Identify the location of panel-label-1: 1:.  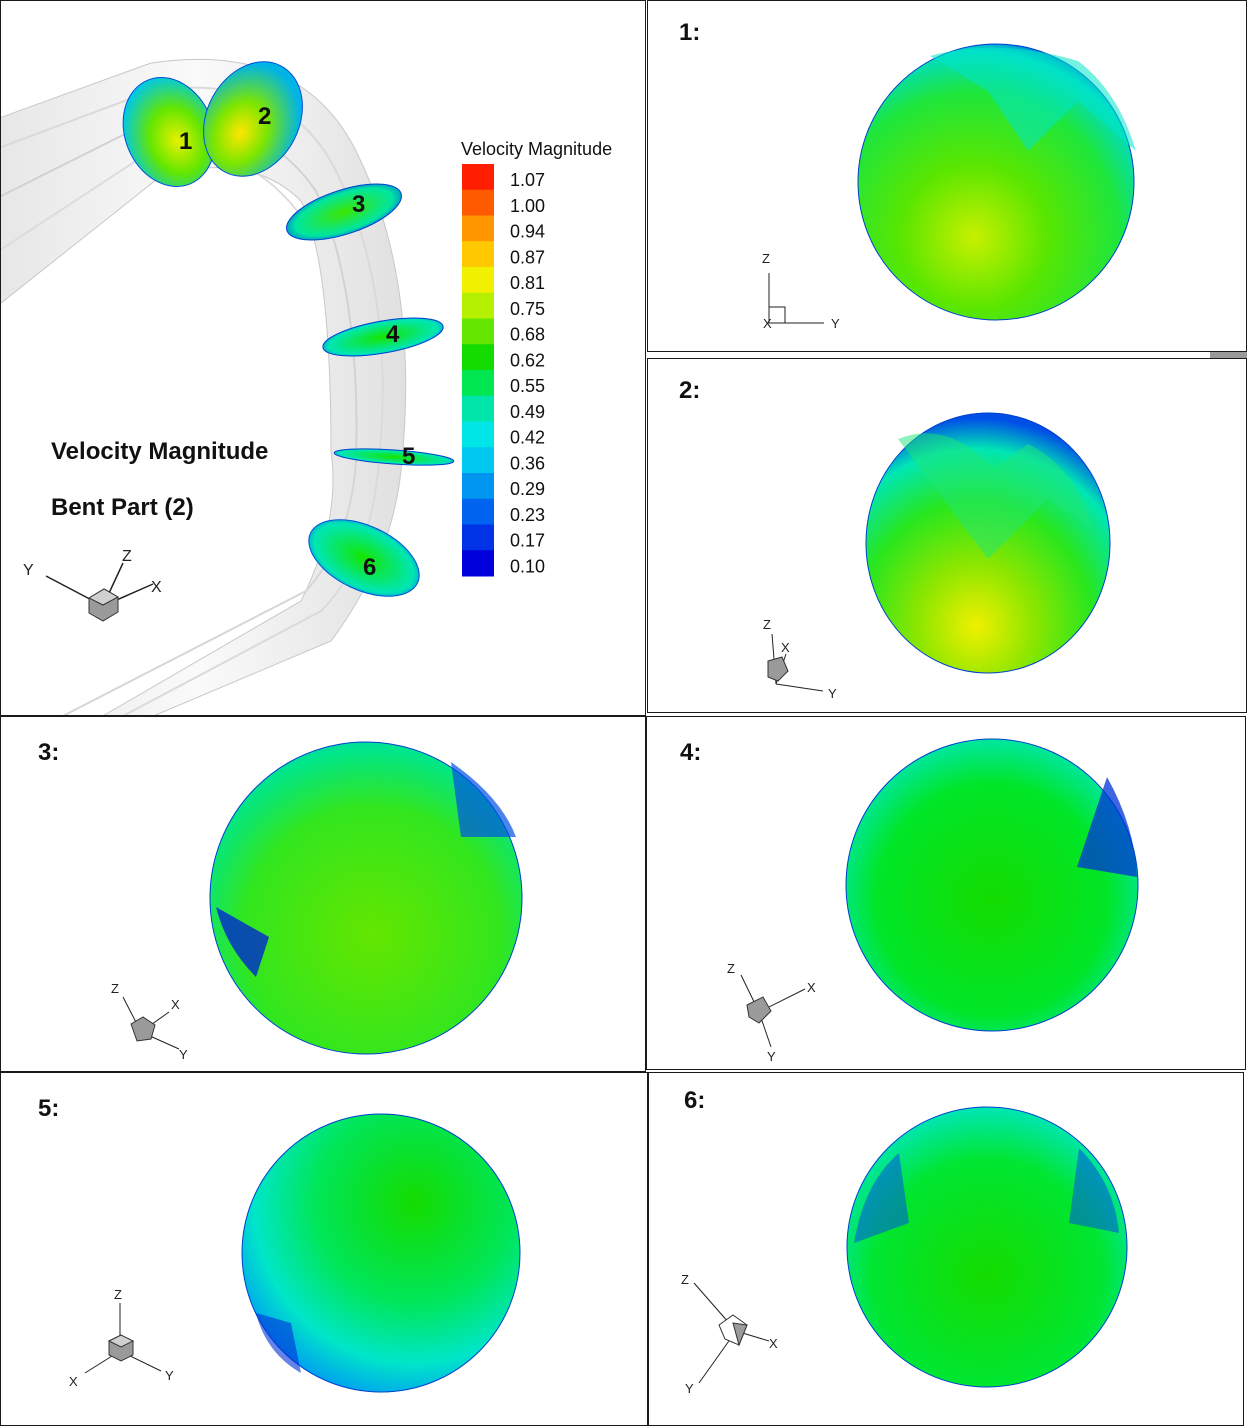
(690, 32).